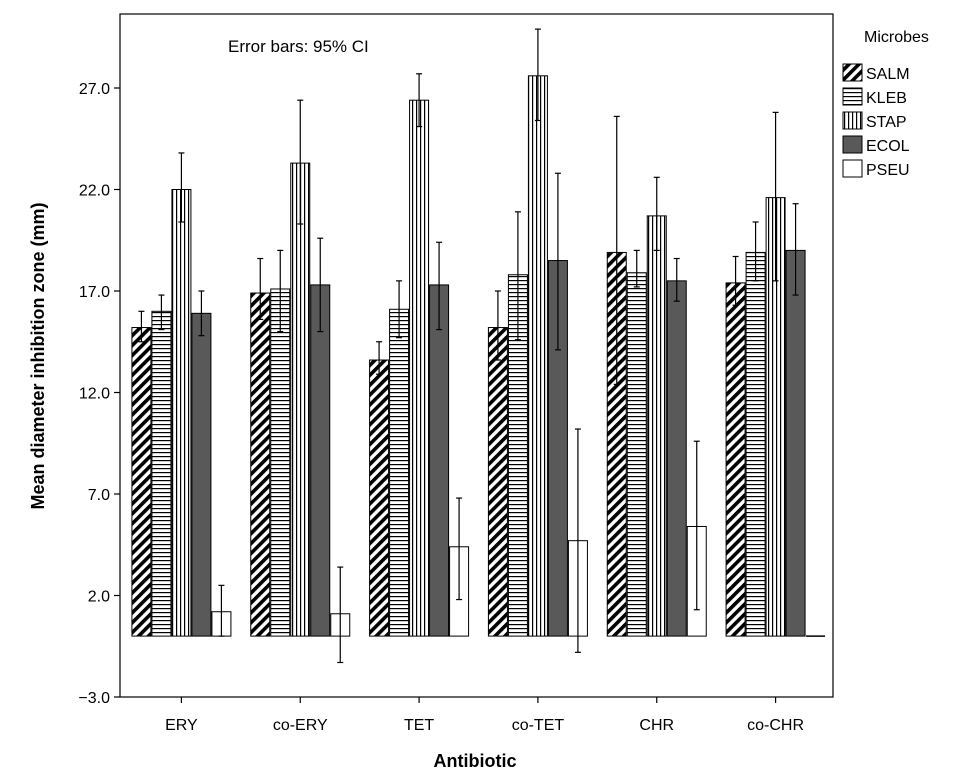 The image size is (958, 775). Describe the element at coordinates (38, 355) in the screenshot. I see `y-axis-title: Mean diameter inhibition zone (mm)` at that location.